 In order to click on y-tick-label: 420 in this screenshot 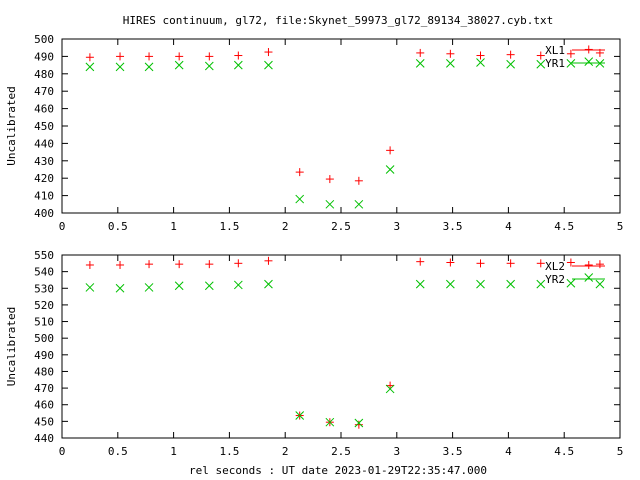, I will do `click(44, 178)`.